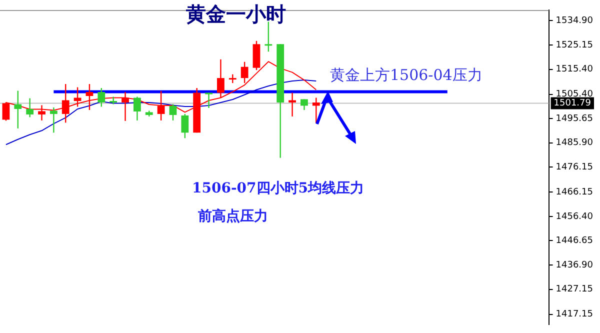 This screenshot has width=600, height=333. I want to click on y-tick-label: 1525.15, so click(574, 45).